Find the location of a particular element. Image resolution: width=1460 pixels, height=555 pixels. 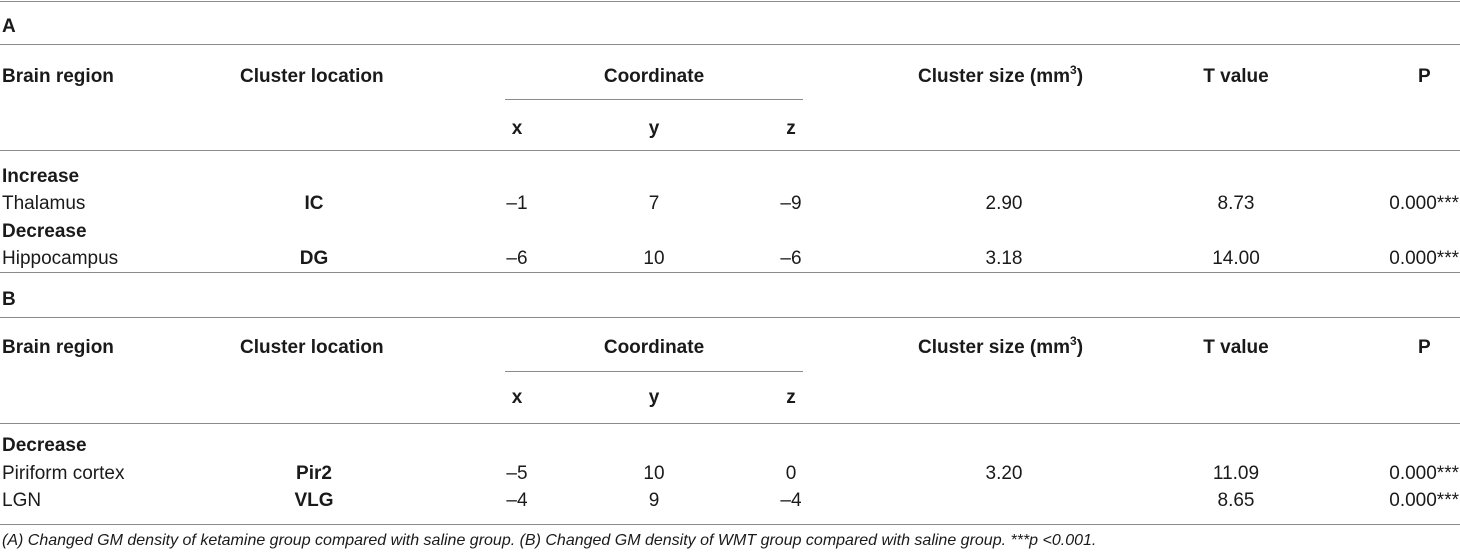

cell-location: DG is located at coordinates (314, 258).